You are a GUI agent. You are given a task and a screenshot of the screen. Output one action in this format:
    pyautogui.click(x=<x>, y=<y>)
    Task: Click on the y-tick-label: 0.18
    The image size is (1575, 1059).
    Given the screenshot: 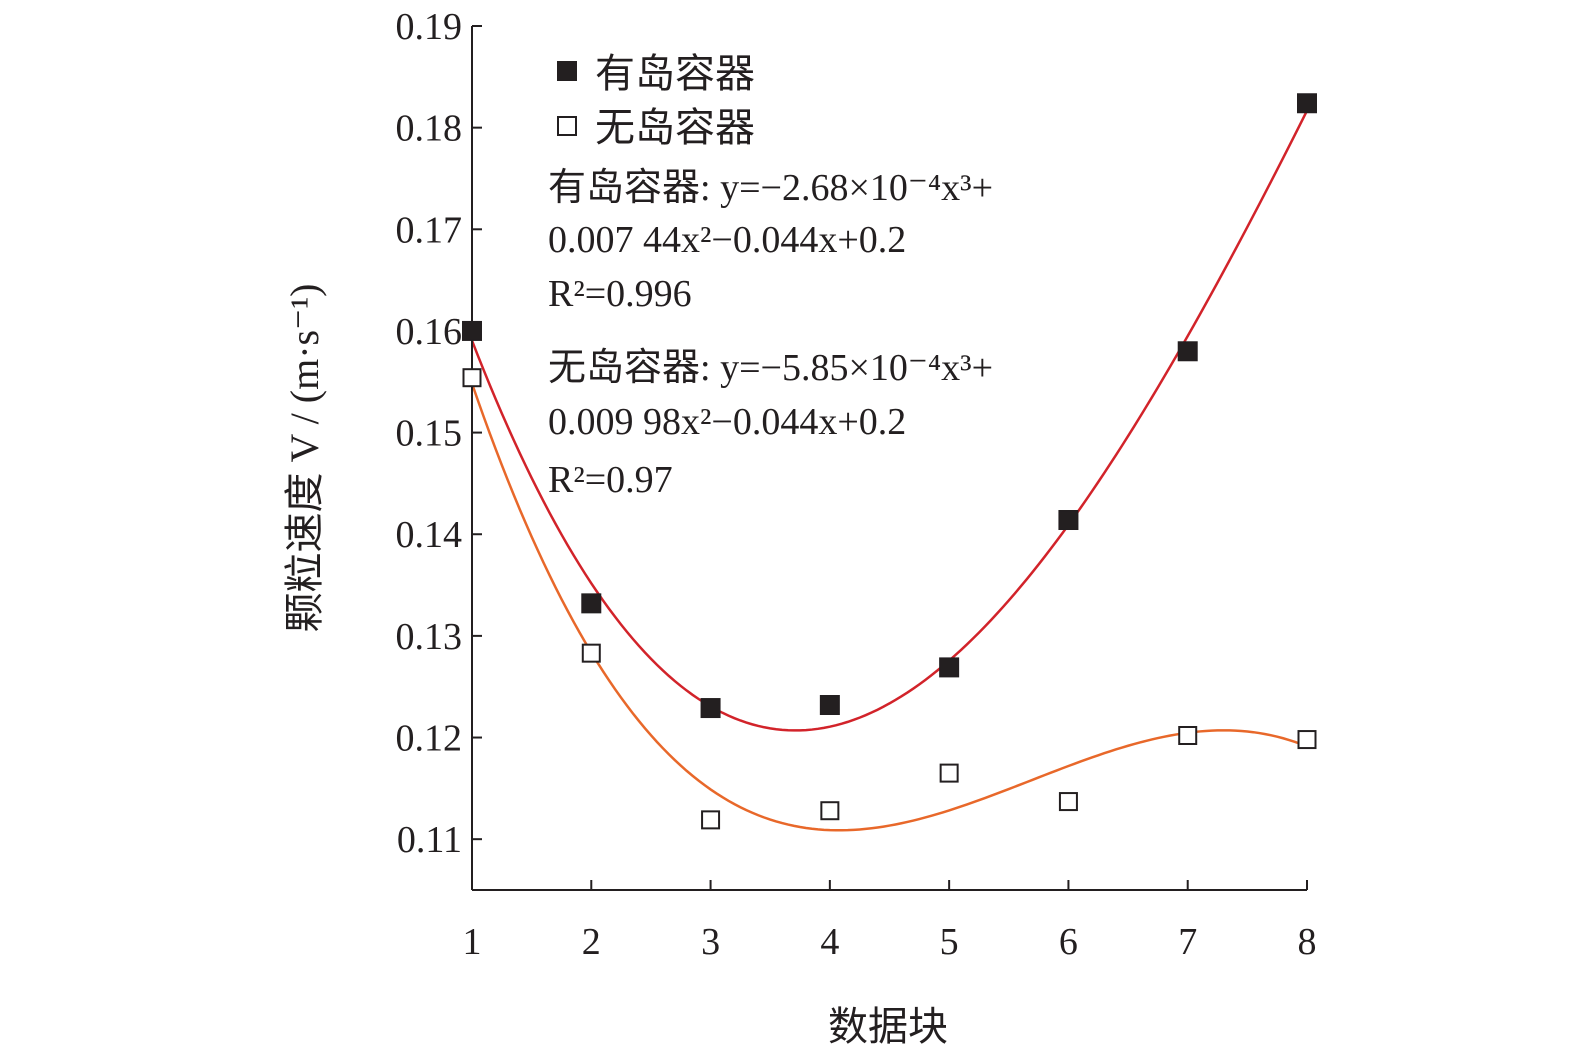 What is the action you would take?
    pyautogui.click(x=429, y=129)
    